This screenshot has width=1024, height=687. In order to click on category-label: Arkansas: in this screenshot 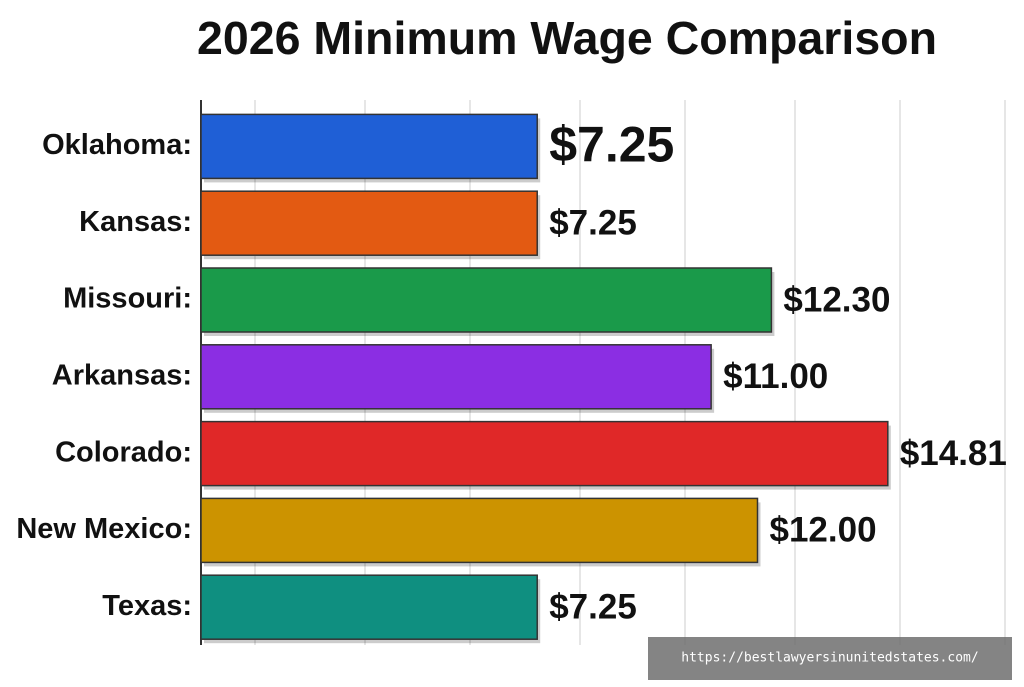, I will do `click(122, 375)`.